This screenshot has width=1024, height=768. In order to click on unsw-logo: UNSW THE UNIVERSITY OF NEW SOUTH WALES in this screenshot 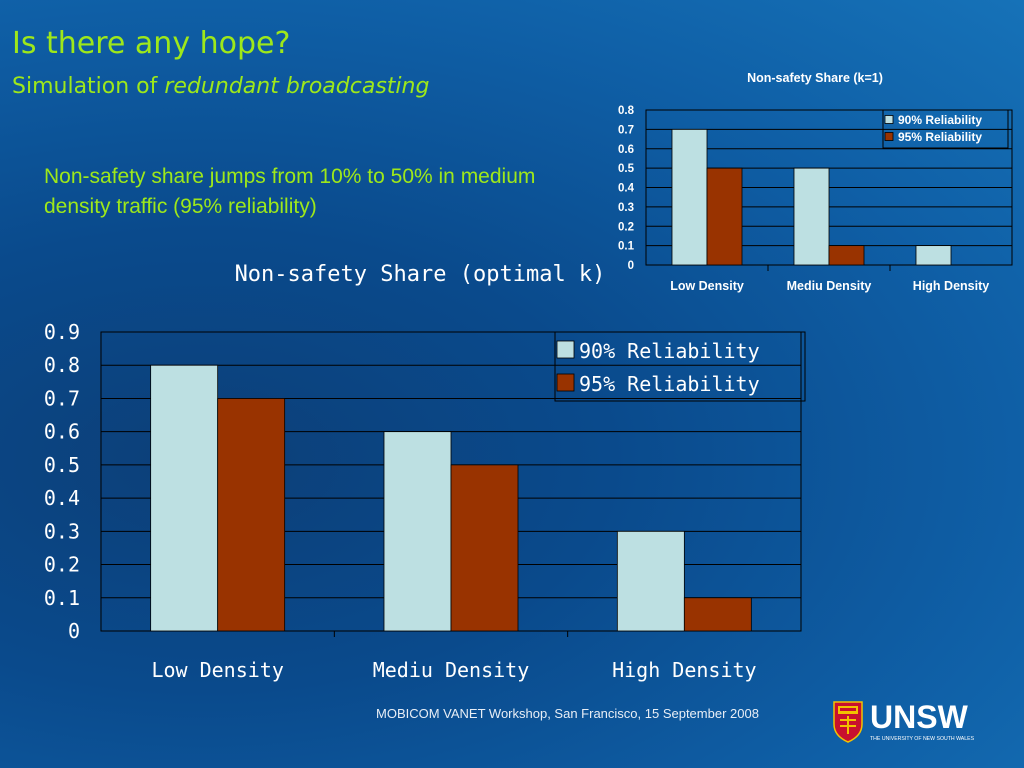, I will do `click(904, 721)`.